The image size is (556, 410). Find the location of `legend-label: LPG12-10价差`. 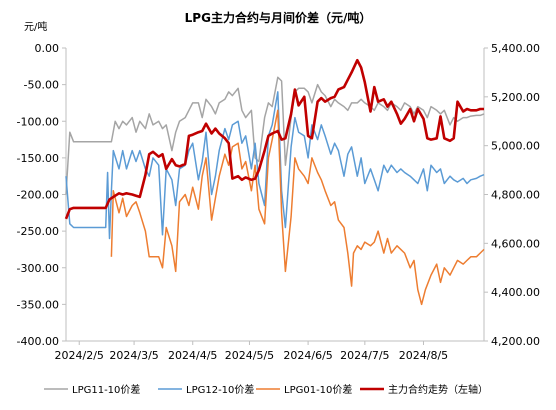

legend-label: LPG12-10价差 is located at coordinates (220, 389).